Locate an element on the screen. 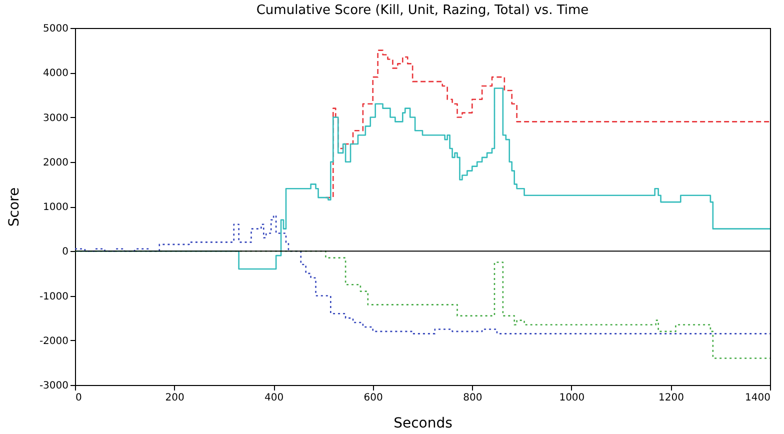 The image size is (784, 434). x-tick-label: 1000 is located at coordinates (572, 398).